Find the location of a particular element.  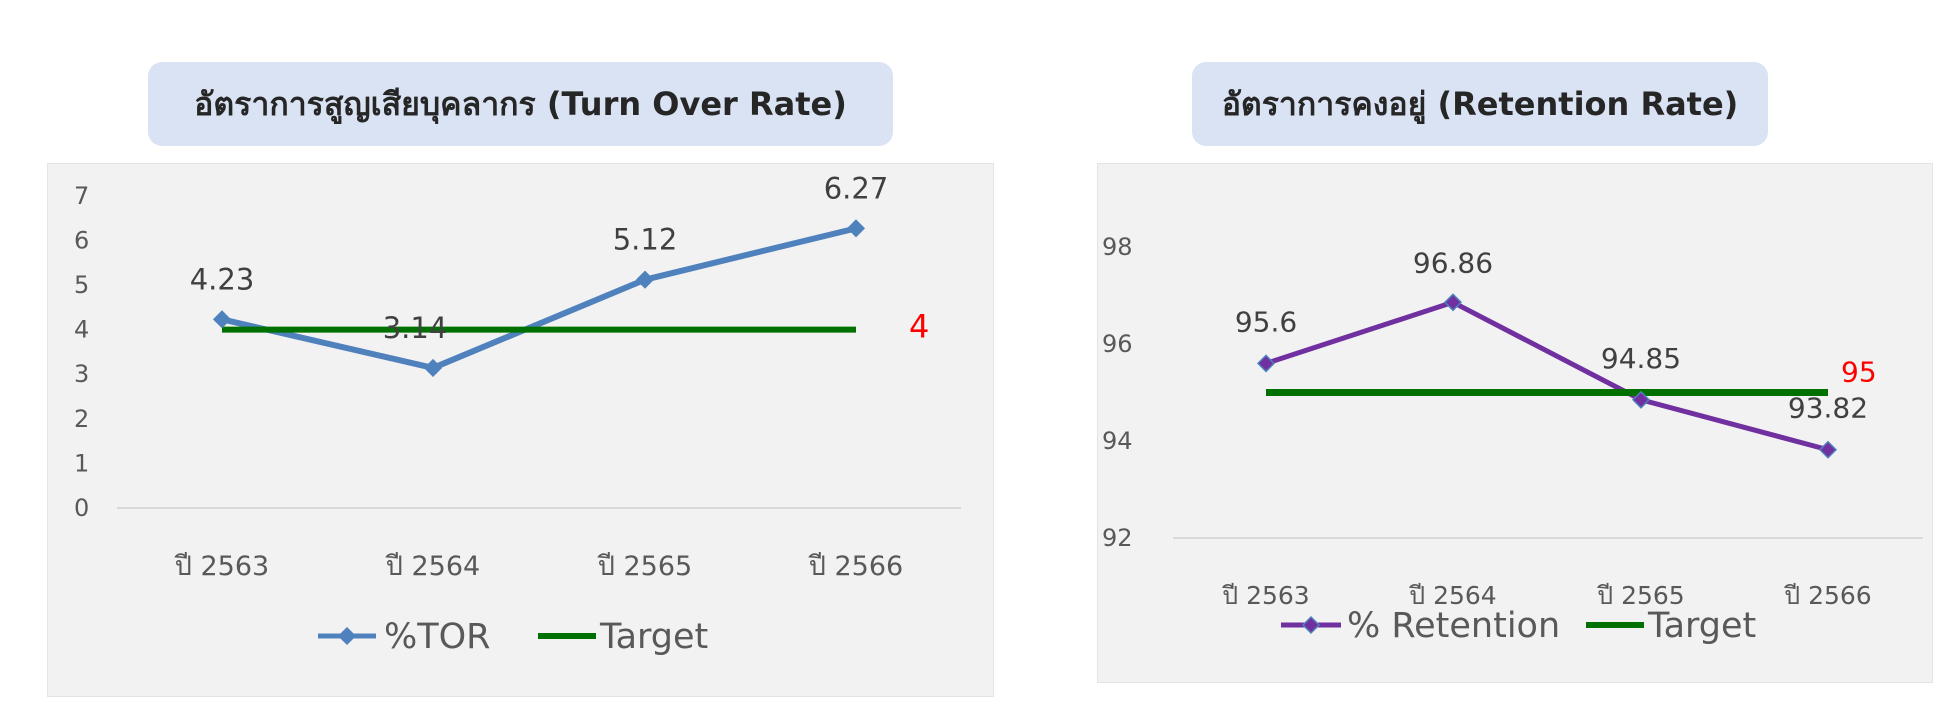

data-label: 95.6 is located at coordinates (1266, 321).